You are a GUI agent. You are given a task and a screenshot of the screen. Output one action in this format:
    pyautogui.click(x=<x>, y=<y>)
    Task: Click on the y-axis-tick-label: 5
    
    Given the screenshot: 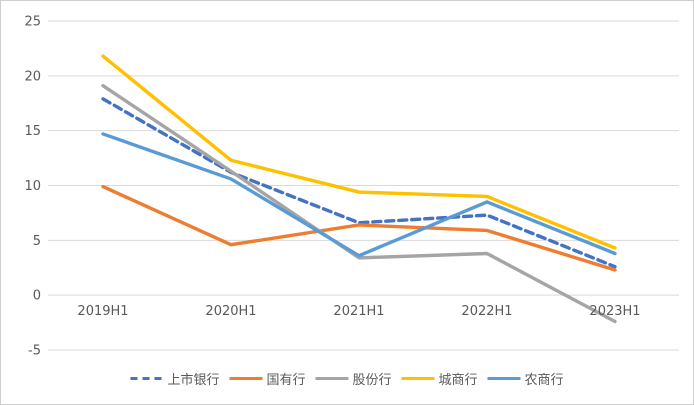 What is the action you would take?
    pyautogui.click(x=37, y=241)
    